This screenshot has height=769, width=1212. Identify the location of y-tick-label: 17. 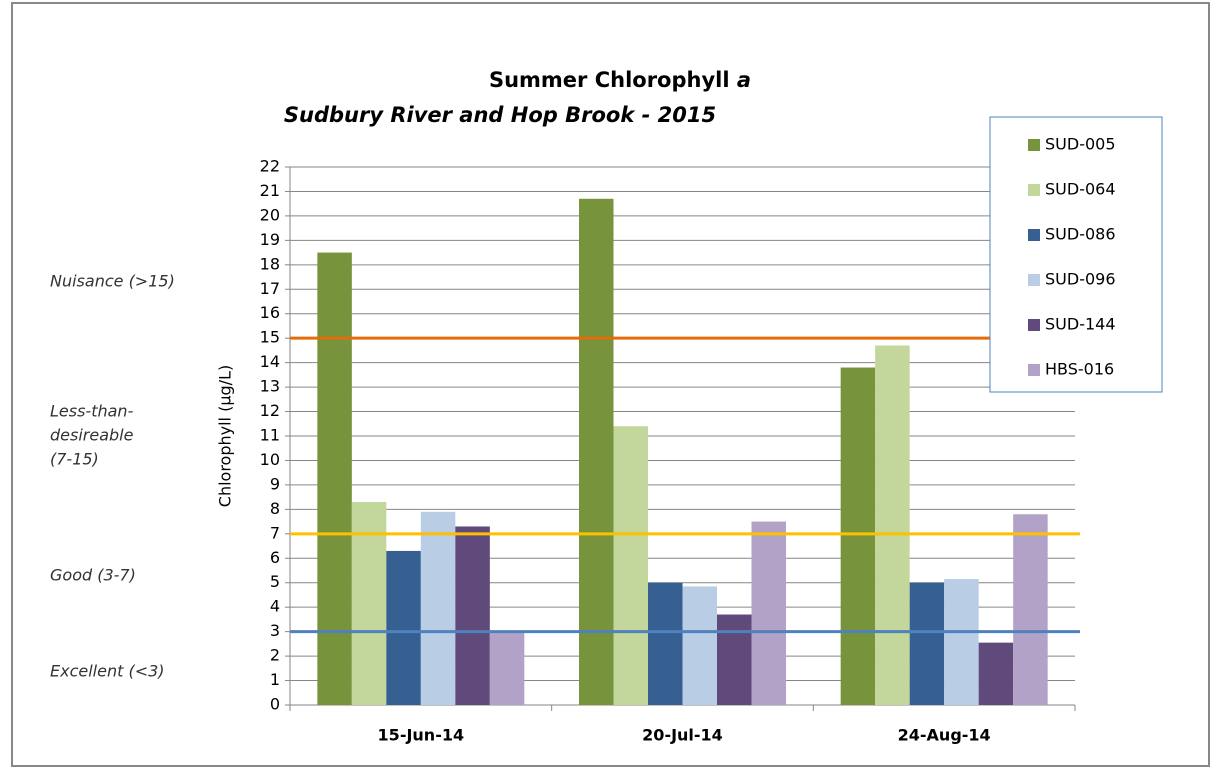
(270, 288).